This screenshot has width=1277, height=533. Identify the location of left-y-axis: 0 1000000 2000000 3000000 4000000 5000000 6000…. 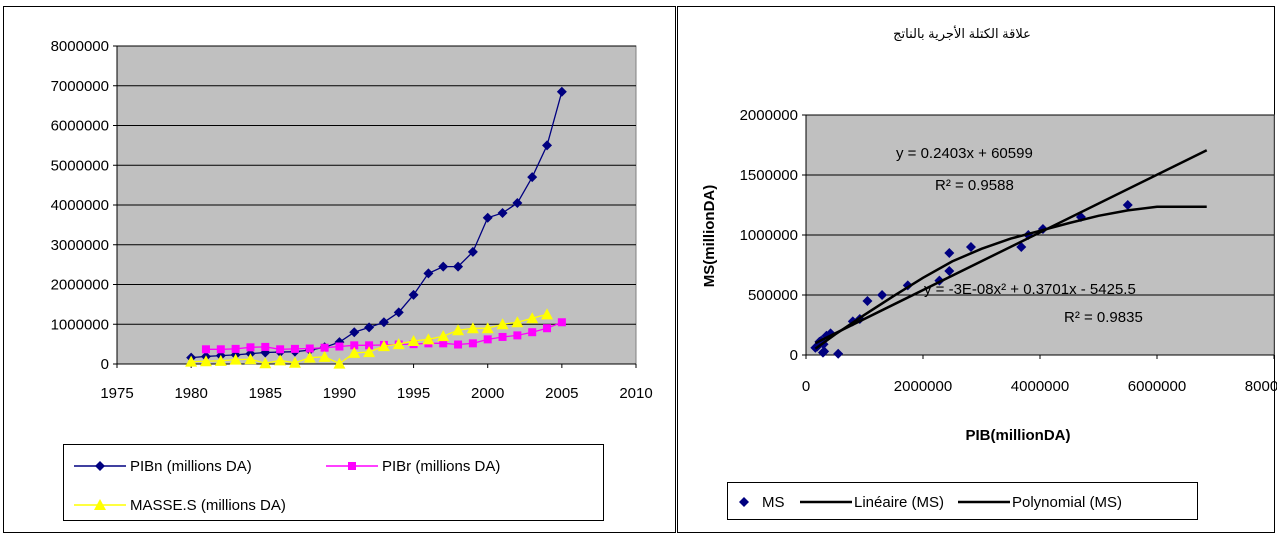
(84, 205).